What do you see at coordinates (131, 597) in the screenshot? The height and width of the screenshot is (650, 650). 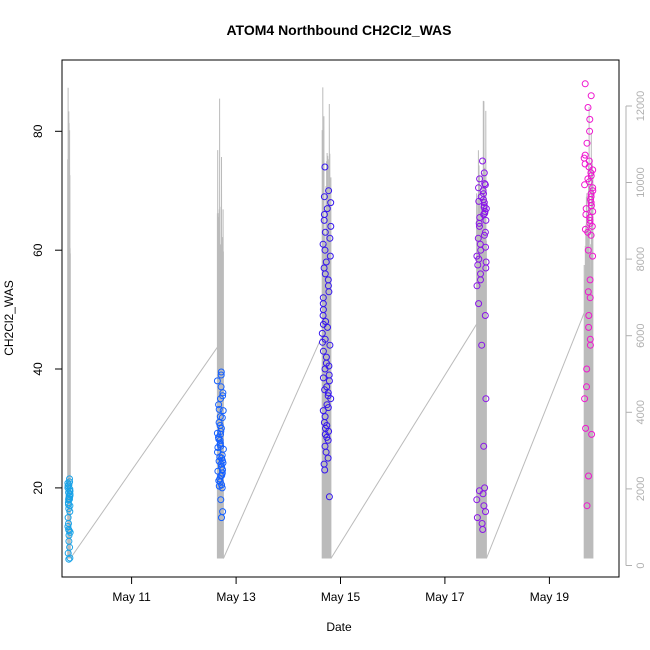 I see `x-tick-label: May 11` at bounding box center [131, 597].